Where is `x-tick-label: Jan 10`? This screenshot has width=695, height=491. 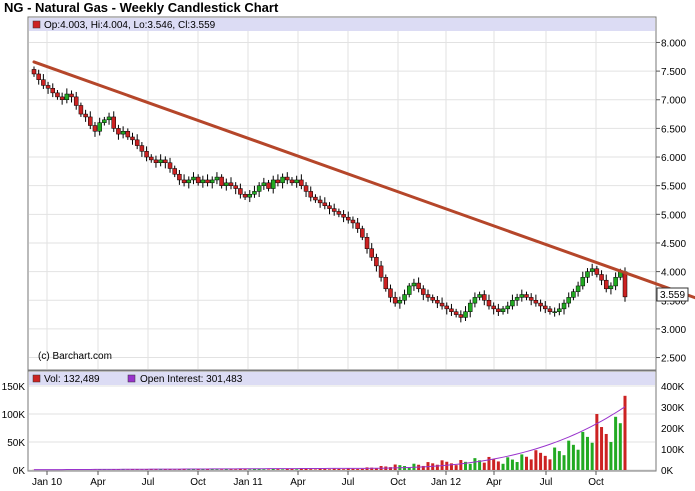 x-tick-label: Jan 10 is located at coordinates (47, 482).